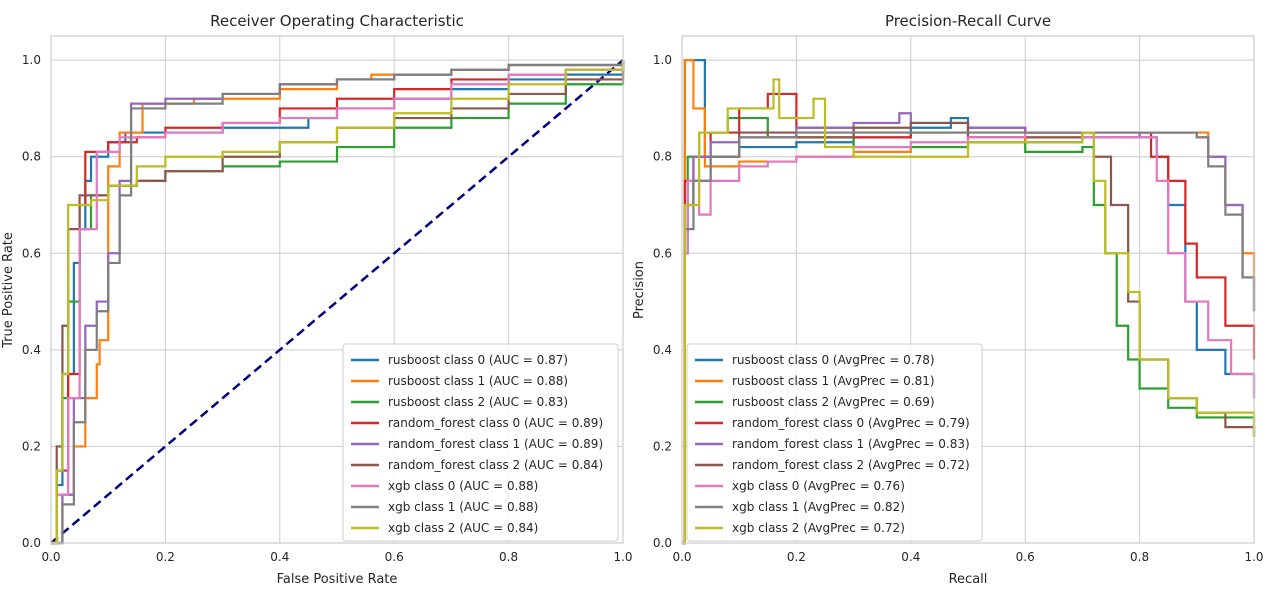 The image size is (1274, 600). I want to click on roc-x-tick-label: 1.0, so click(622, 557).